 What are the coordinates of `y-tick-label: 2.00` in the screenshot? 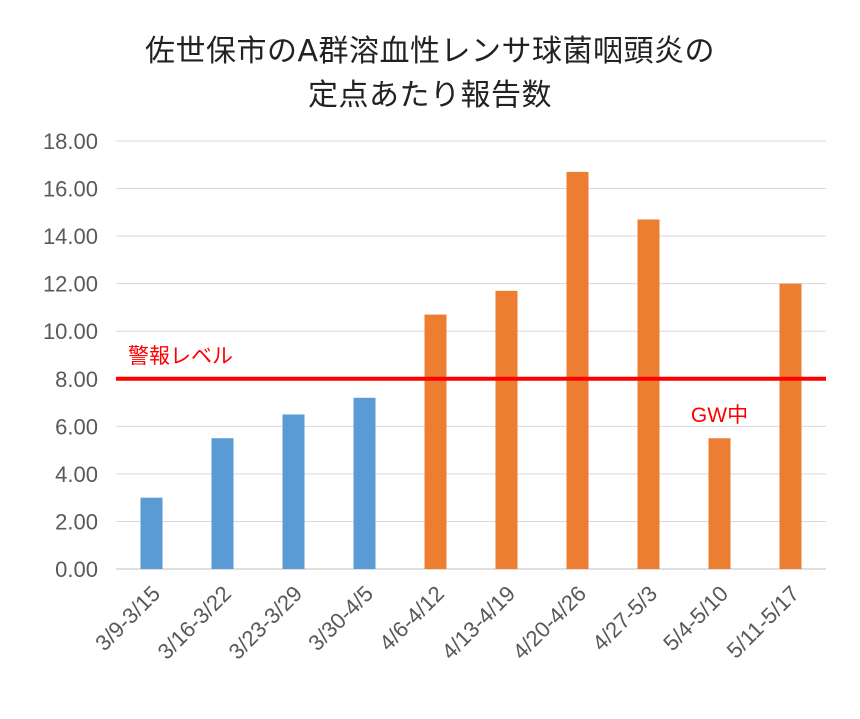 It's located at (76, 521).